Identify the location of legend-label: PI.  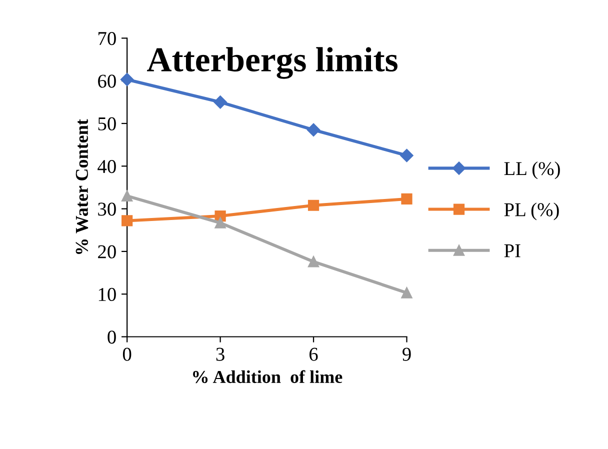
(512, 251).